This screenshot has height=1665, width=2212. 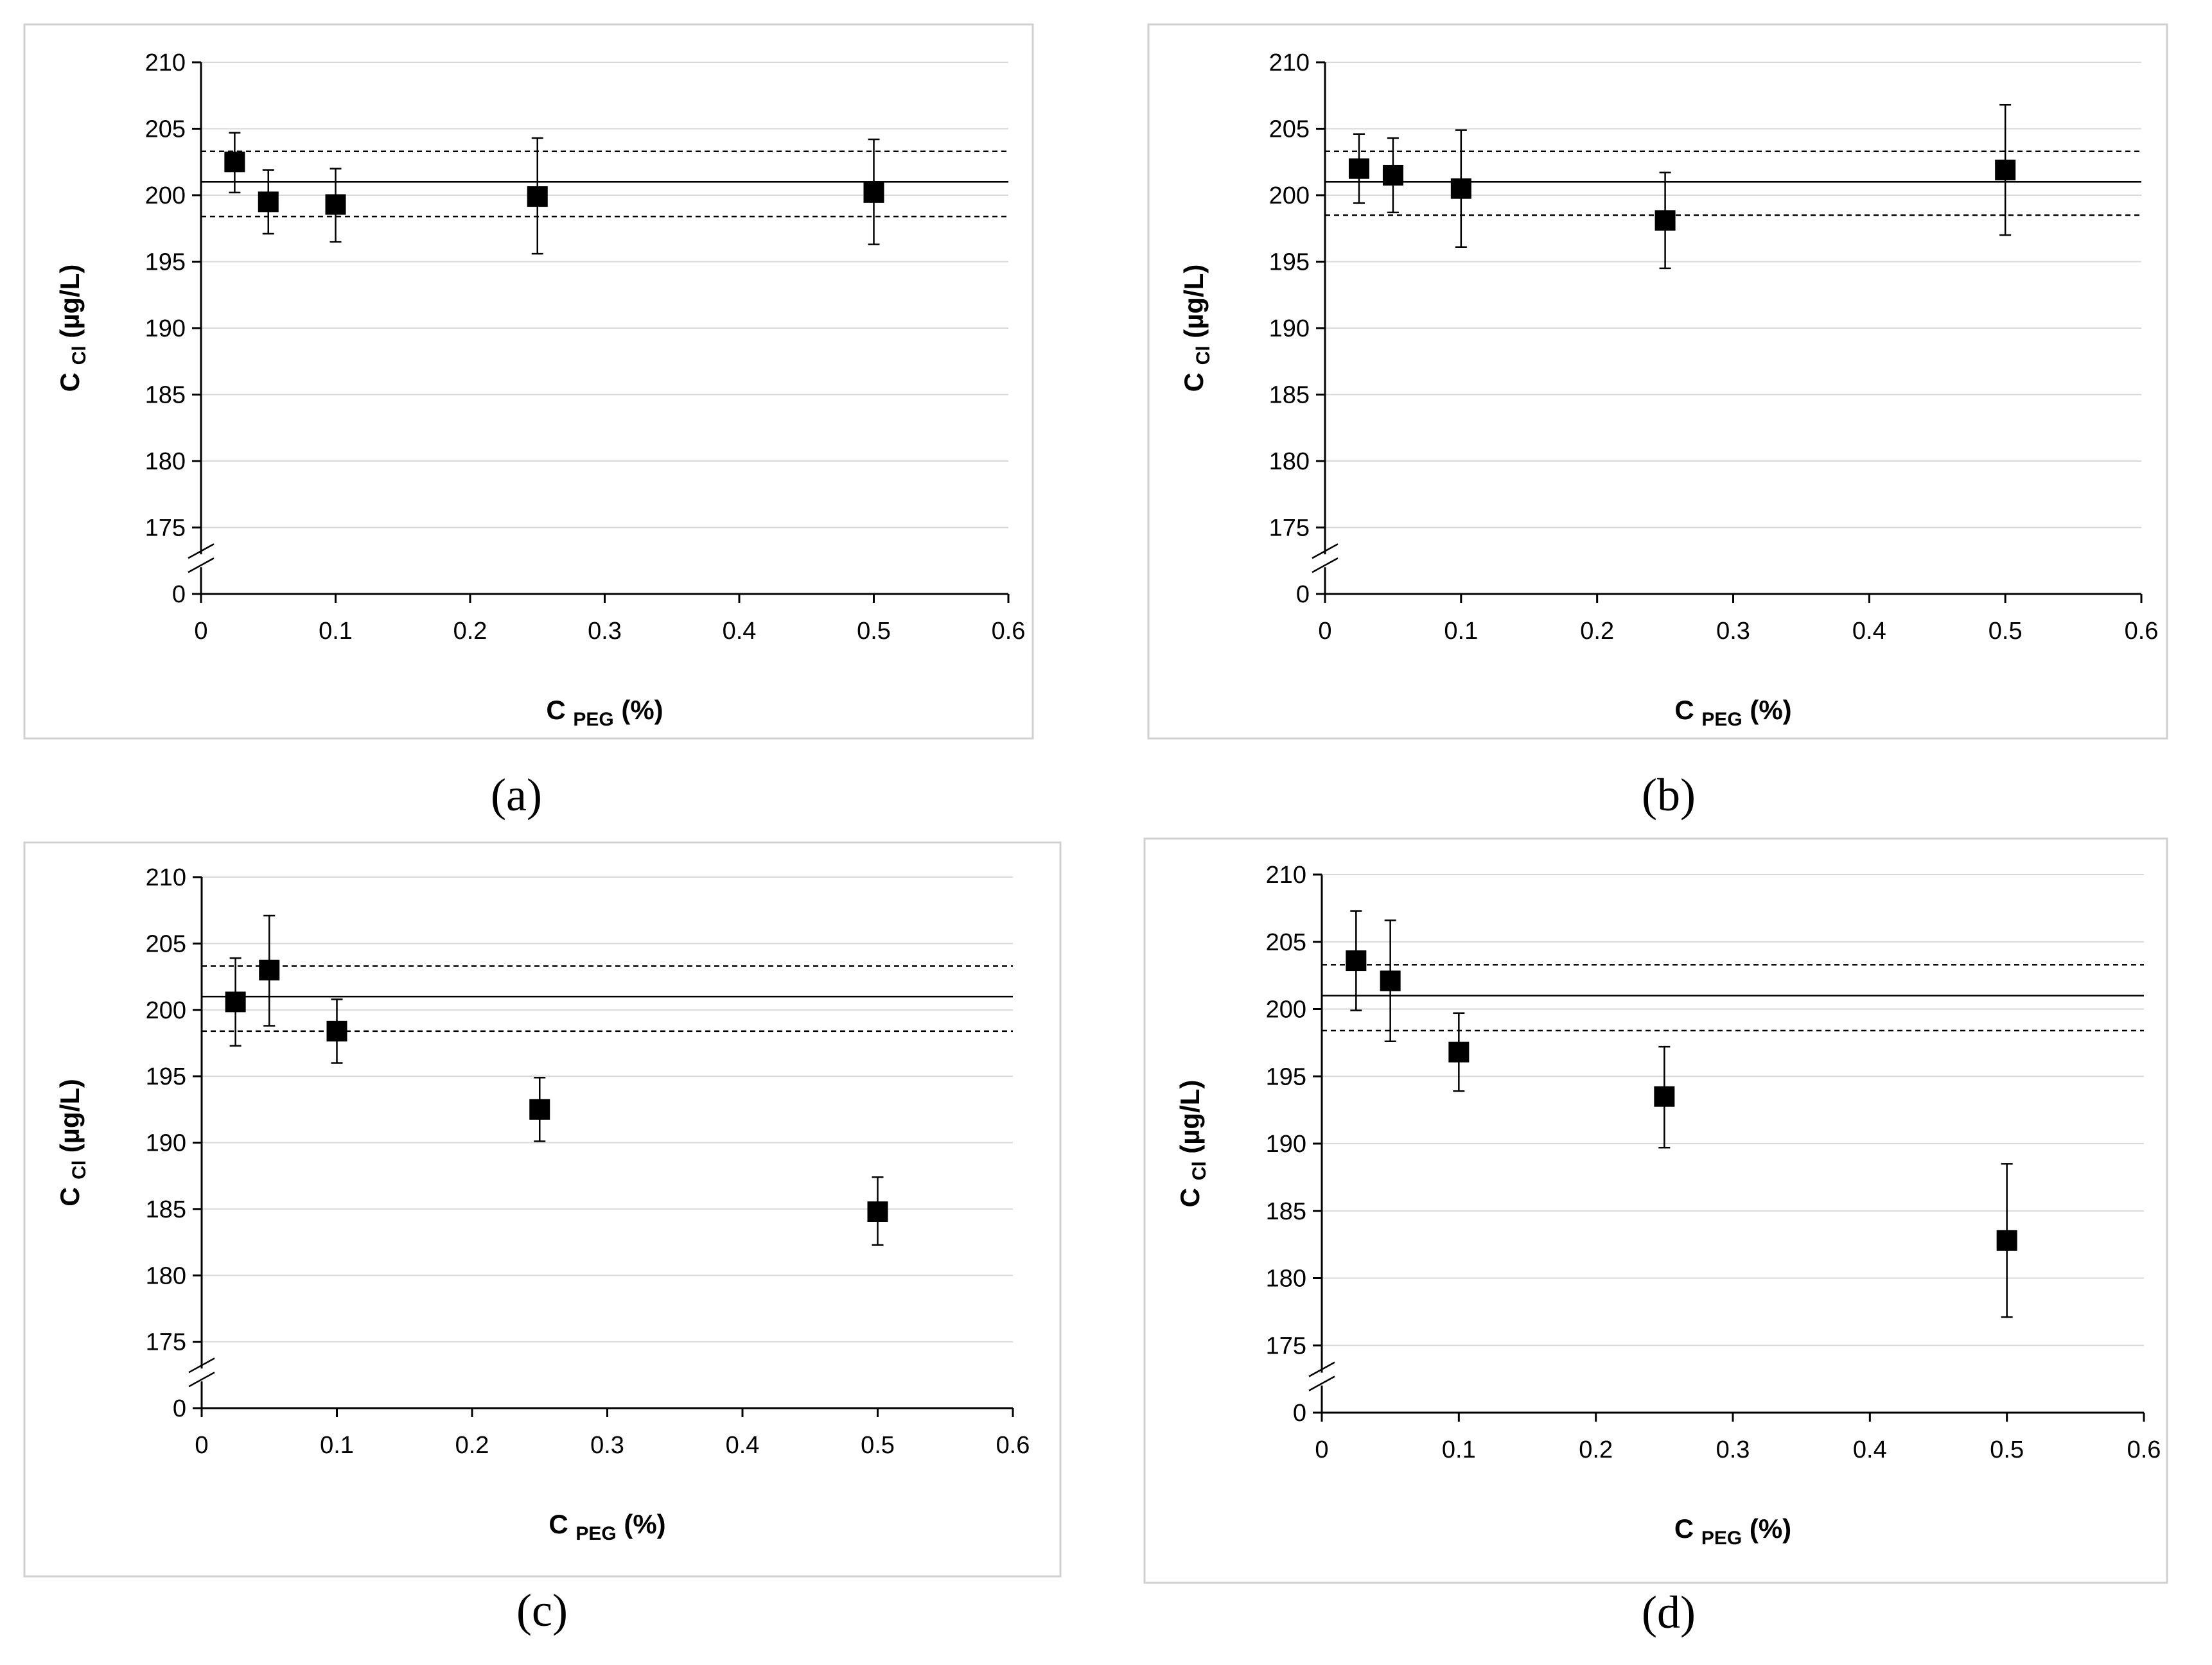 I want to click on panel-a-y-tick-label: 175, so click(x=166, y=528).